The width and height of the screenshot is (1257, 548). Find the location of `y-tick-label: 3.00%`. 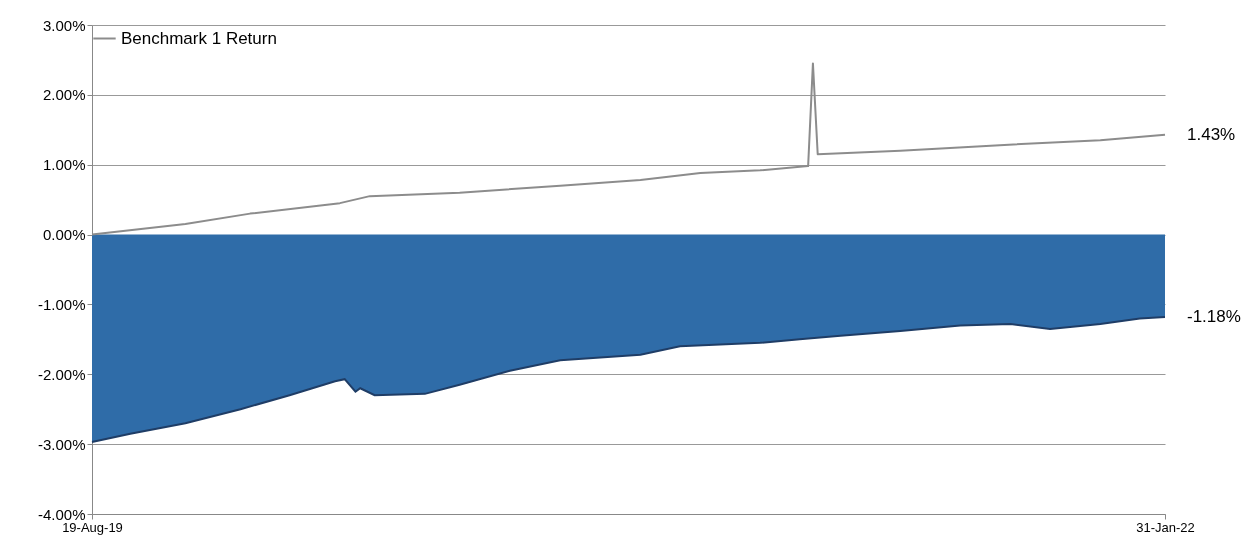

y-tick-label: 3.00% is located at coordinates (64, 25).